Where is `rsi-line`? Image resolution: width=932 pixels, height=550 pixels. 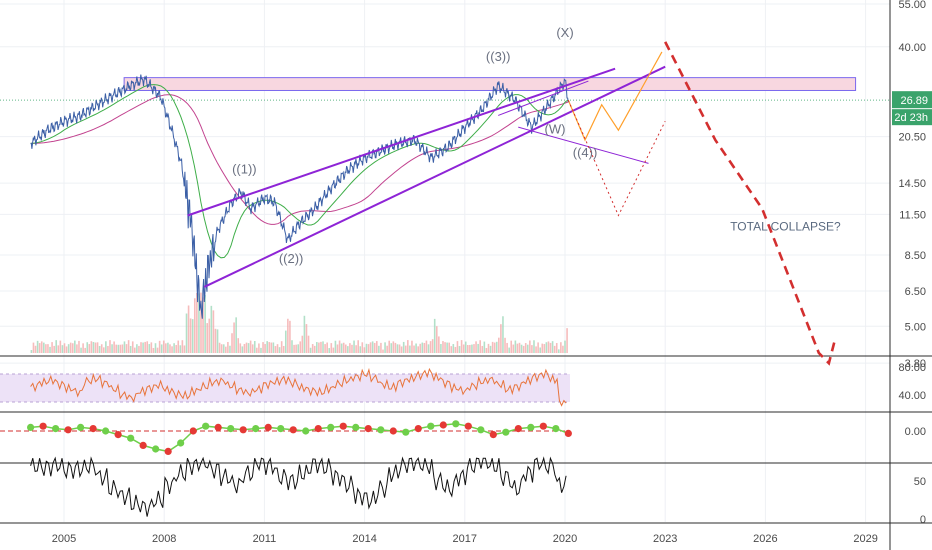 rsi-line is located at coordinates (298, 387).